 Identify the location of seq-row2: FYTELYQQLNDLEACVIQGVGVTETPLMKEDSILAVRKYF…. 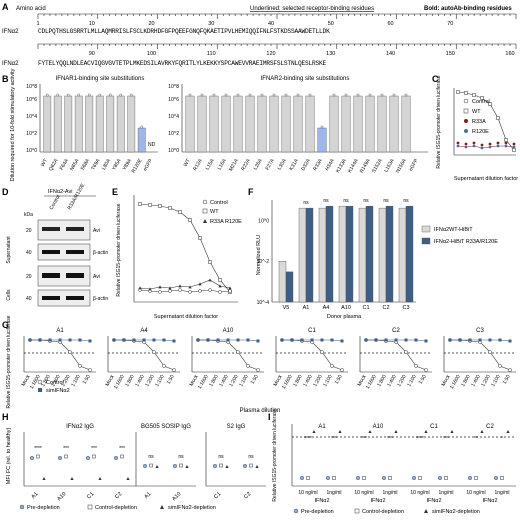
(182, 63).